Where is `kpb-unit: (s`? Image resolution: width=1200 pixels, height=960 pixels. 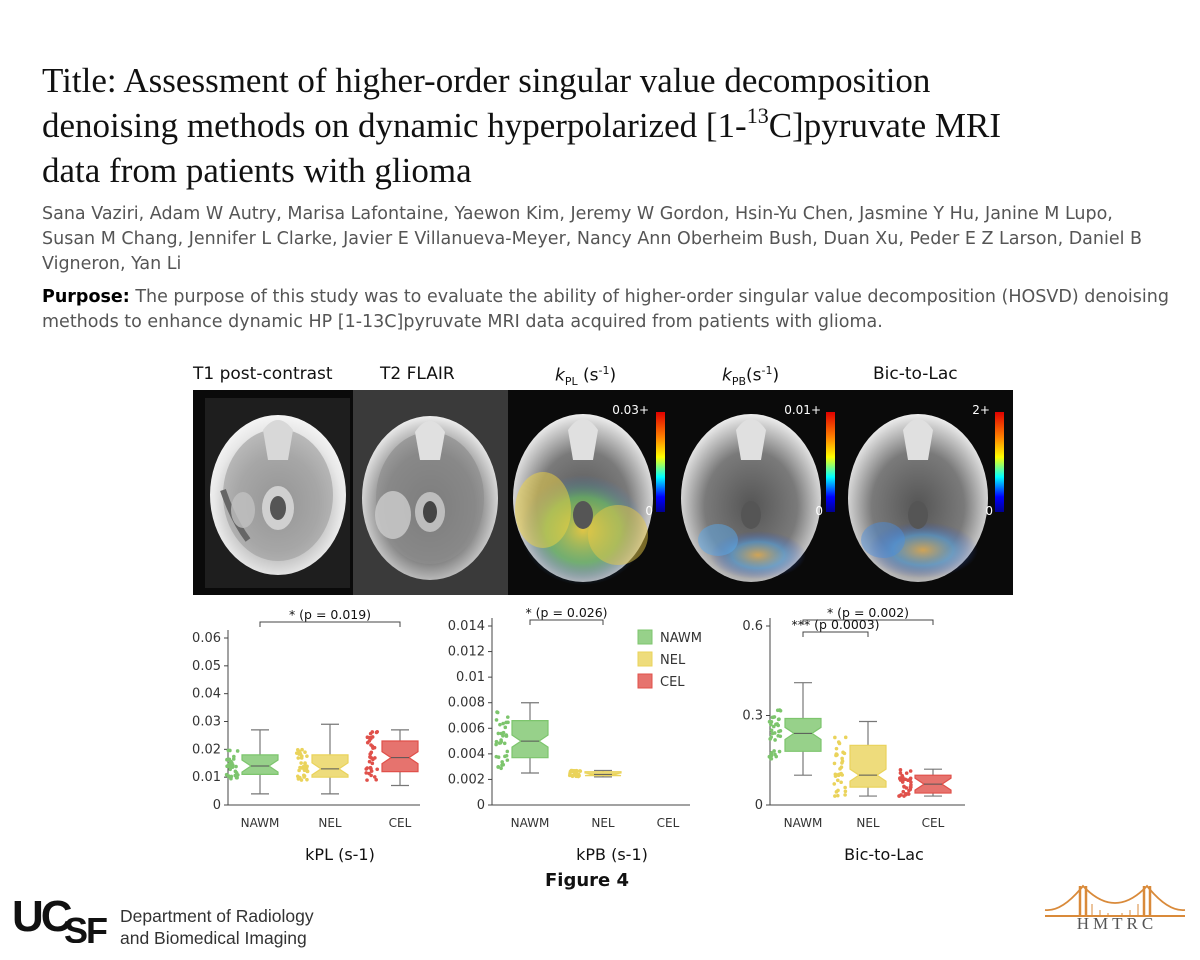
kpb-unit: (s is located at coordinates (754, 375).